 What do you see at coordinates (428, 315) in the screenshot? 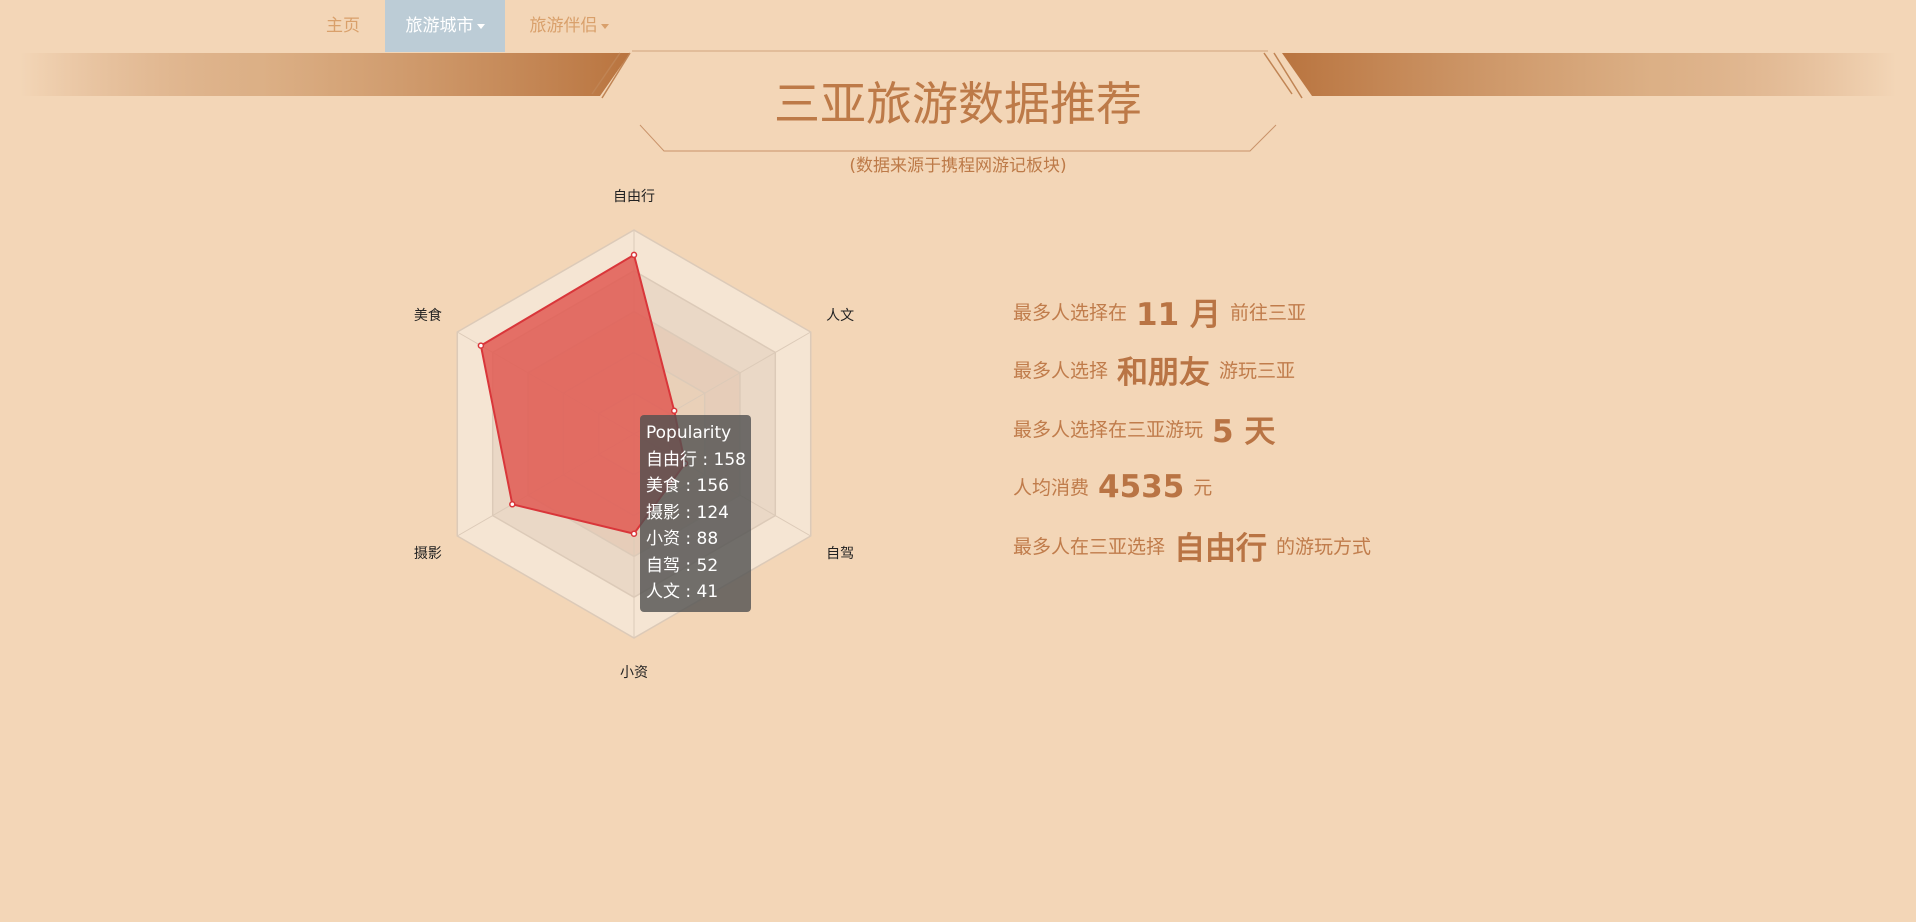
I see `radar-indicator-label: 美食` at bounding box center [428, 315].